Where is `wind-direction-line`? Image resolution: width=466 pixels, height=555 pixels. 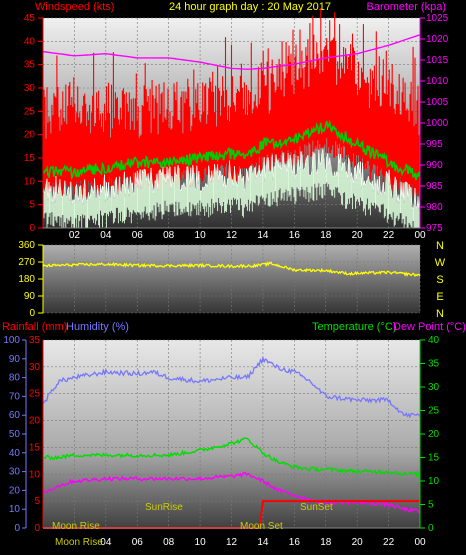
wind-direction-line is located at coordinates (231, 269).